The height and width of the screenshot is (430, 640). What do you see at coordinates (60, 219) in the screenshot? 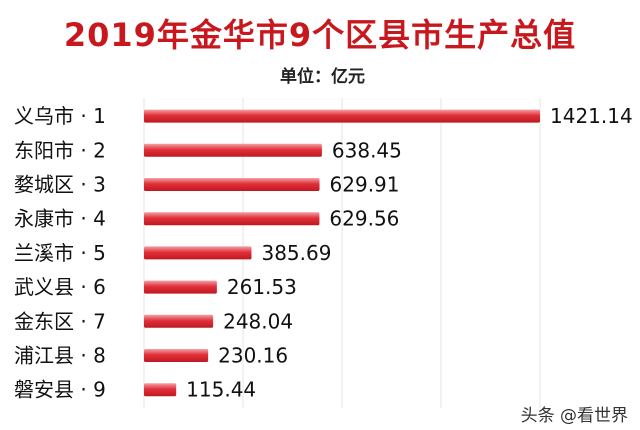
I see `category-label-4: 永康市 · 4` at bounding box center [60, 219].